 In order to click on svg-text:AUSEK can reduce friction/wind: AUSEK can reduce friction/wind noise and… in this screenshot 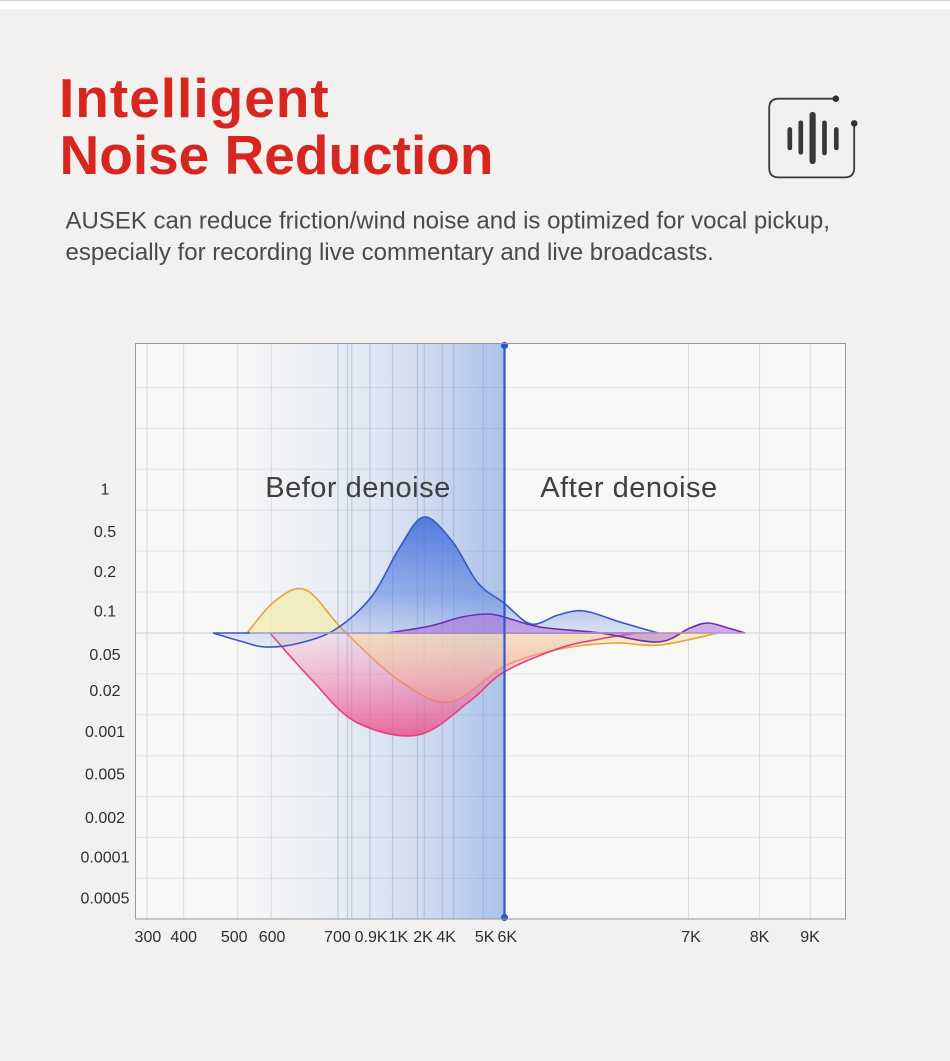, I will do `click(448, 221)`.